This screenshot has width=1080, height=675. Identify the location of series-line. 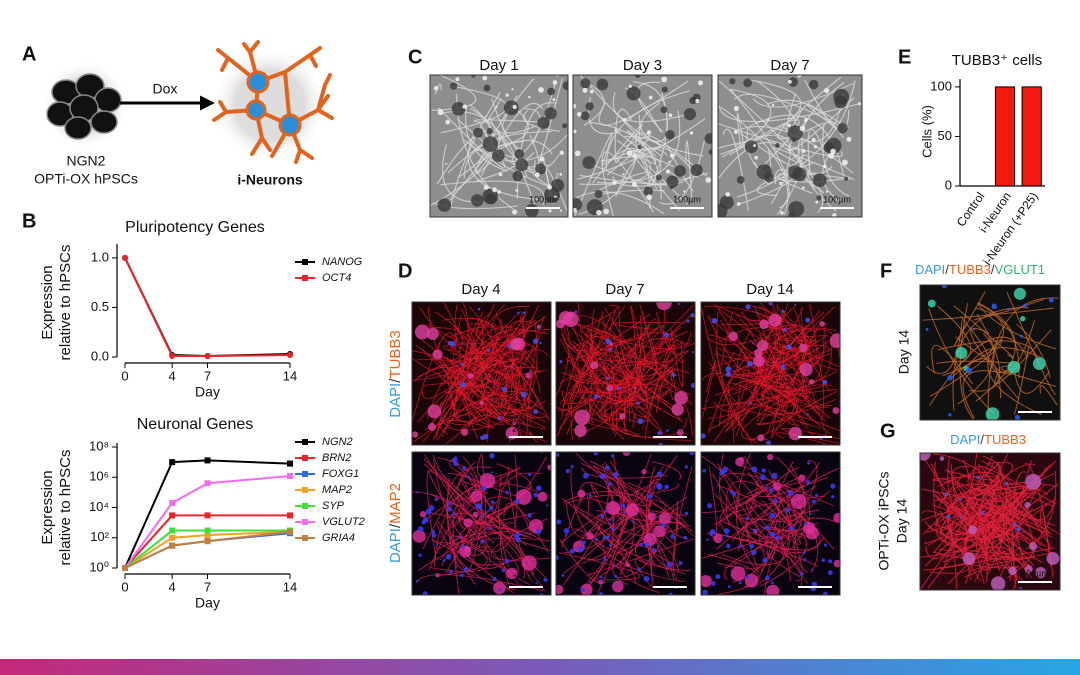
(207, 307).